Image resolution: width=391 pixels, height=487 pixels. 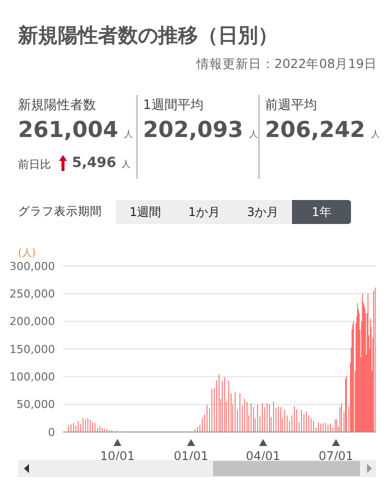 What do you see at coordinates (35, 405) in the screenshot?
I see `y-tick-label: 50,000` at bounding box center [35, 405].